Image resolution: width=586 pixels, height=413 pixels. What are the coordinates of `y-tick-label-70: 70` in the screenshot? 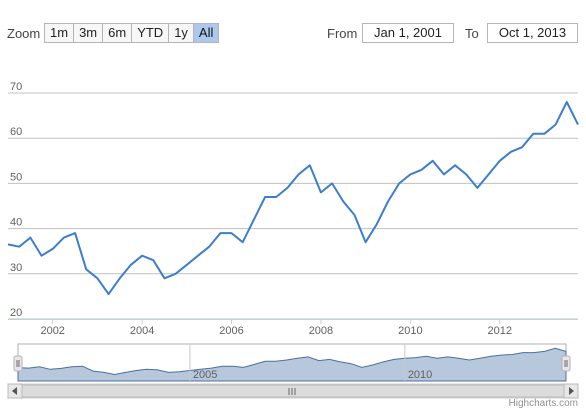 It's located at (16, 87).